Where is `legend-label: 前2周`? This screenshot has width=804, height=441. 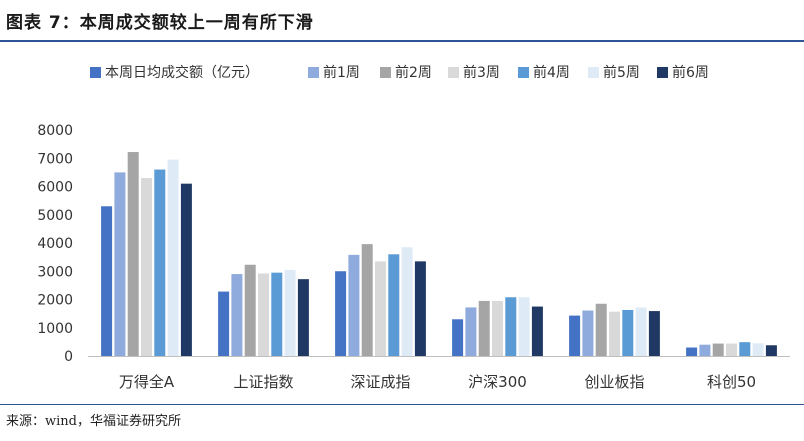 legend-label: 前2周 is located at coordinates (413, 72).